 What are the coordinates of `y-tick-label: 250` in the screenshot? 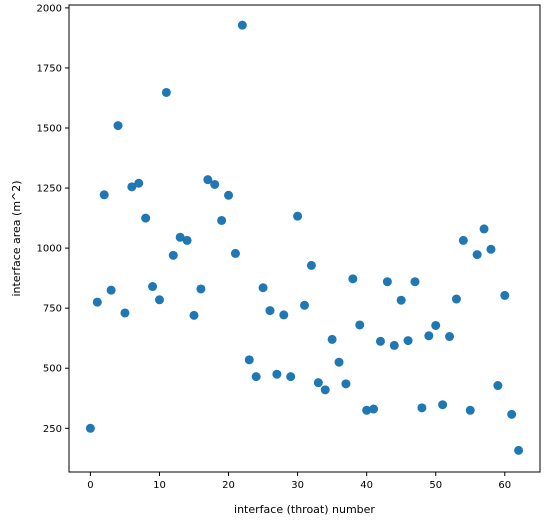 It's located at (52, 429).